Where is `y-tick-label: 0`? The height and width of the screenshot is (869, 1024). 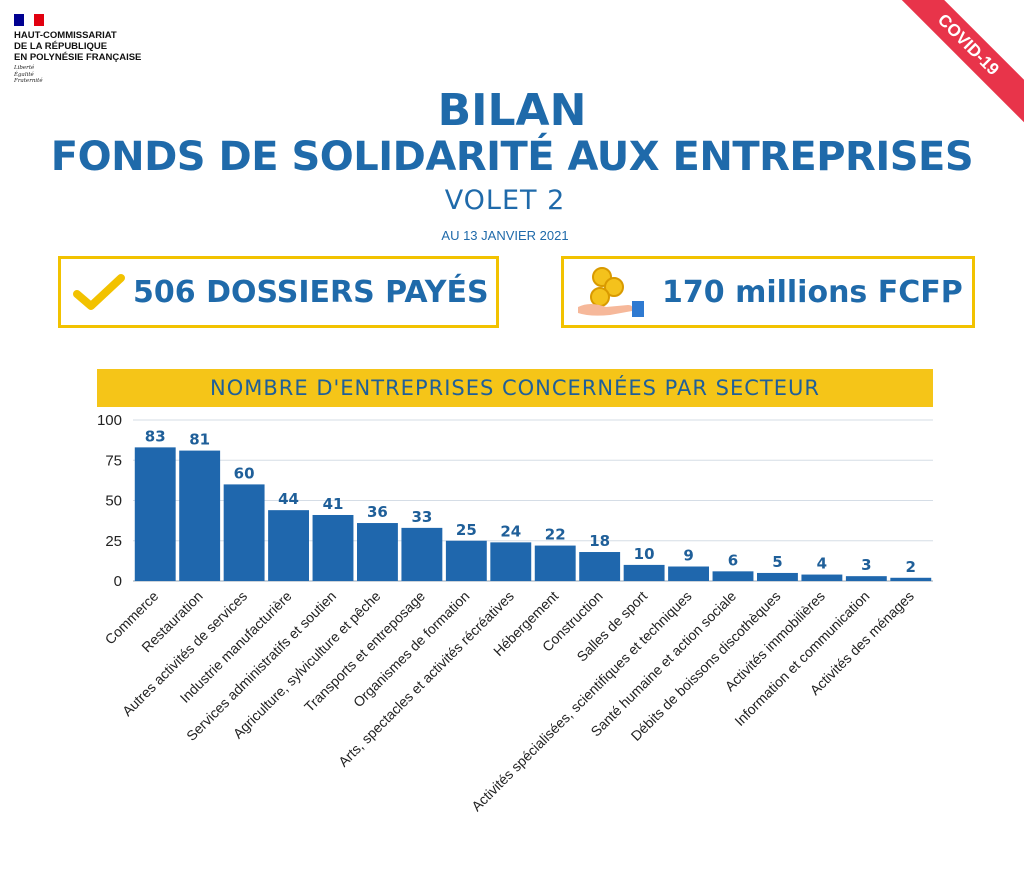
y-tick-label: 0 is located at coordinates (118, 581).